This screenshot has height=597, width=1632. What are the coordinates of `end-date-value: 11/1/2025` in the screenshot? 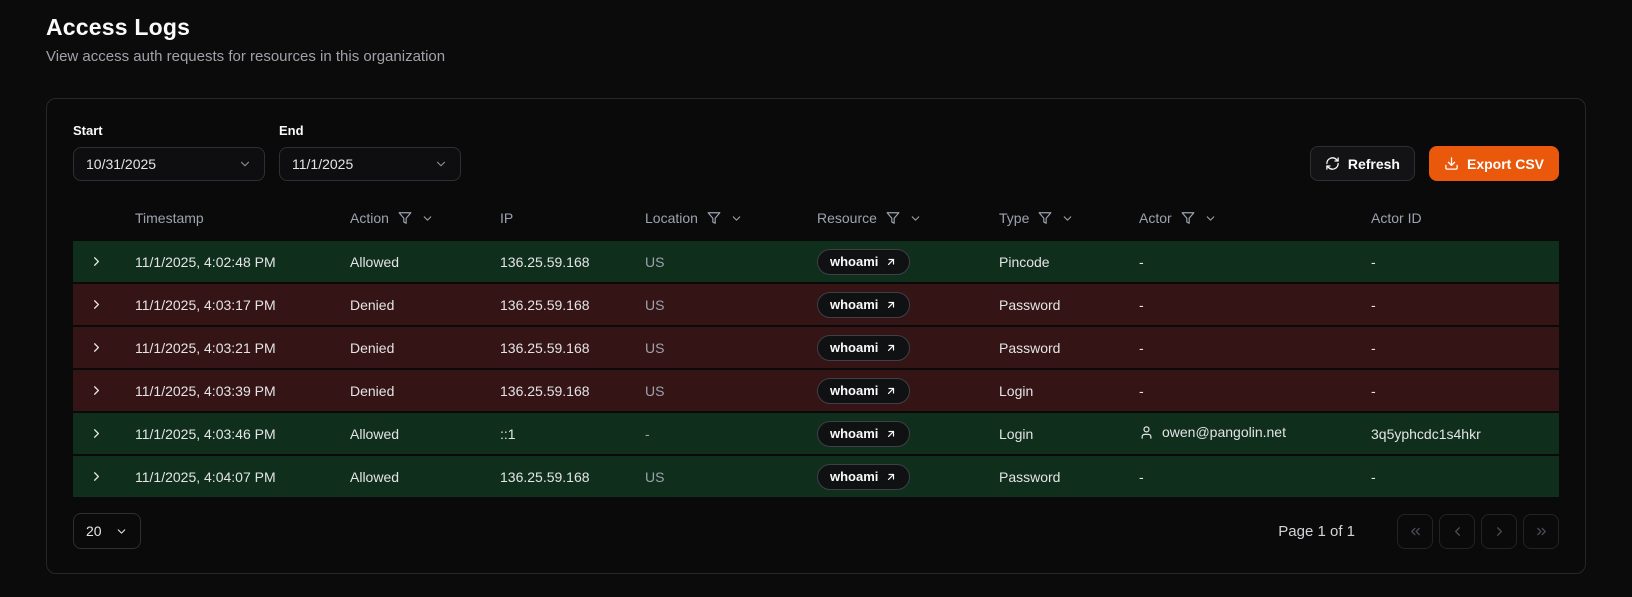 It's located at (323, 164).